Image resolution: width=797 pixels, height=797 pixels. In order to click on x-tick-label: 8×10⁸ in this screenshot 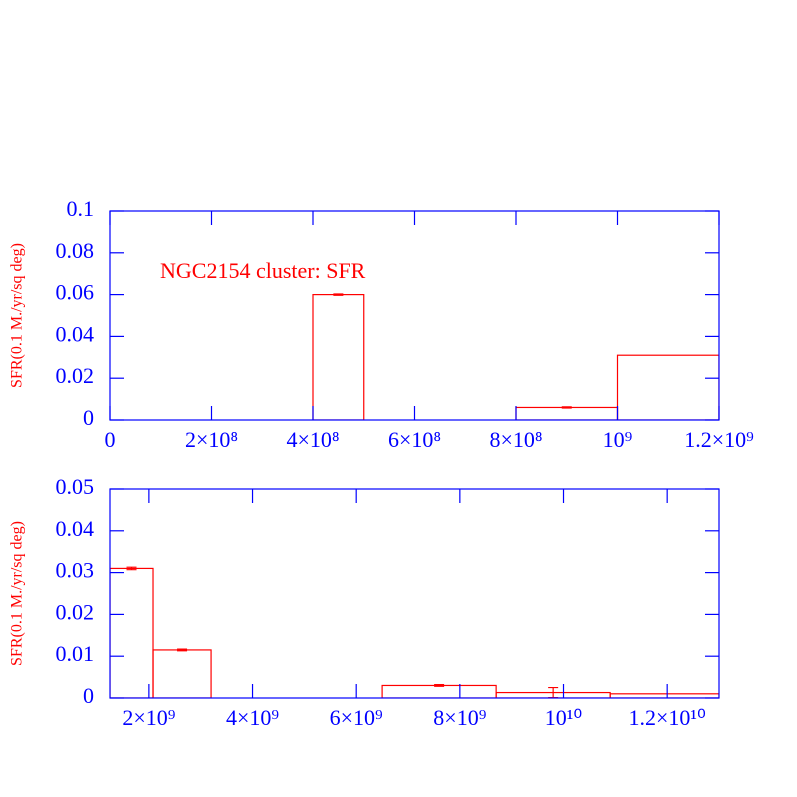, I will do `click(515, 439)`.